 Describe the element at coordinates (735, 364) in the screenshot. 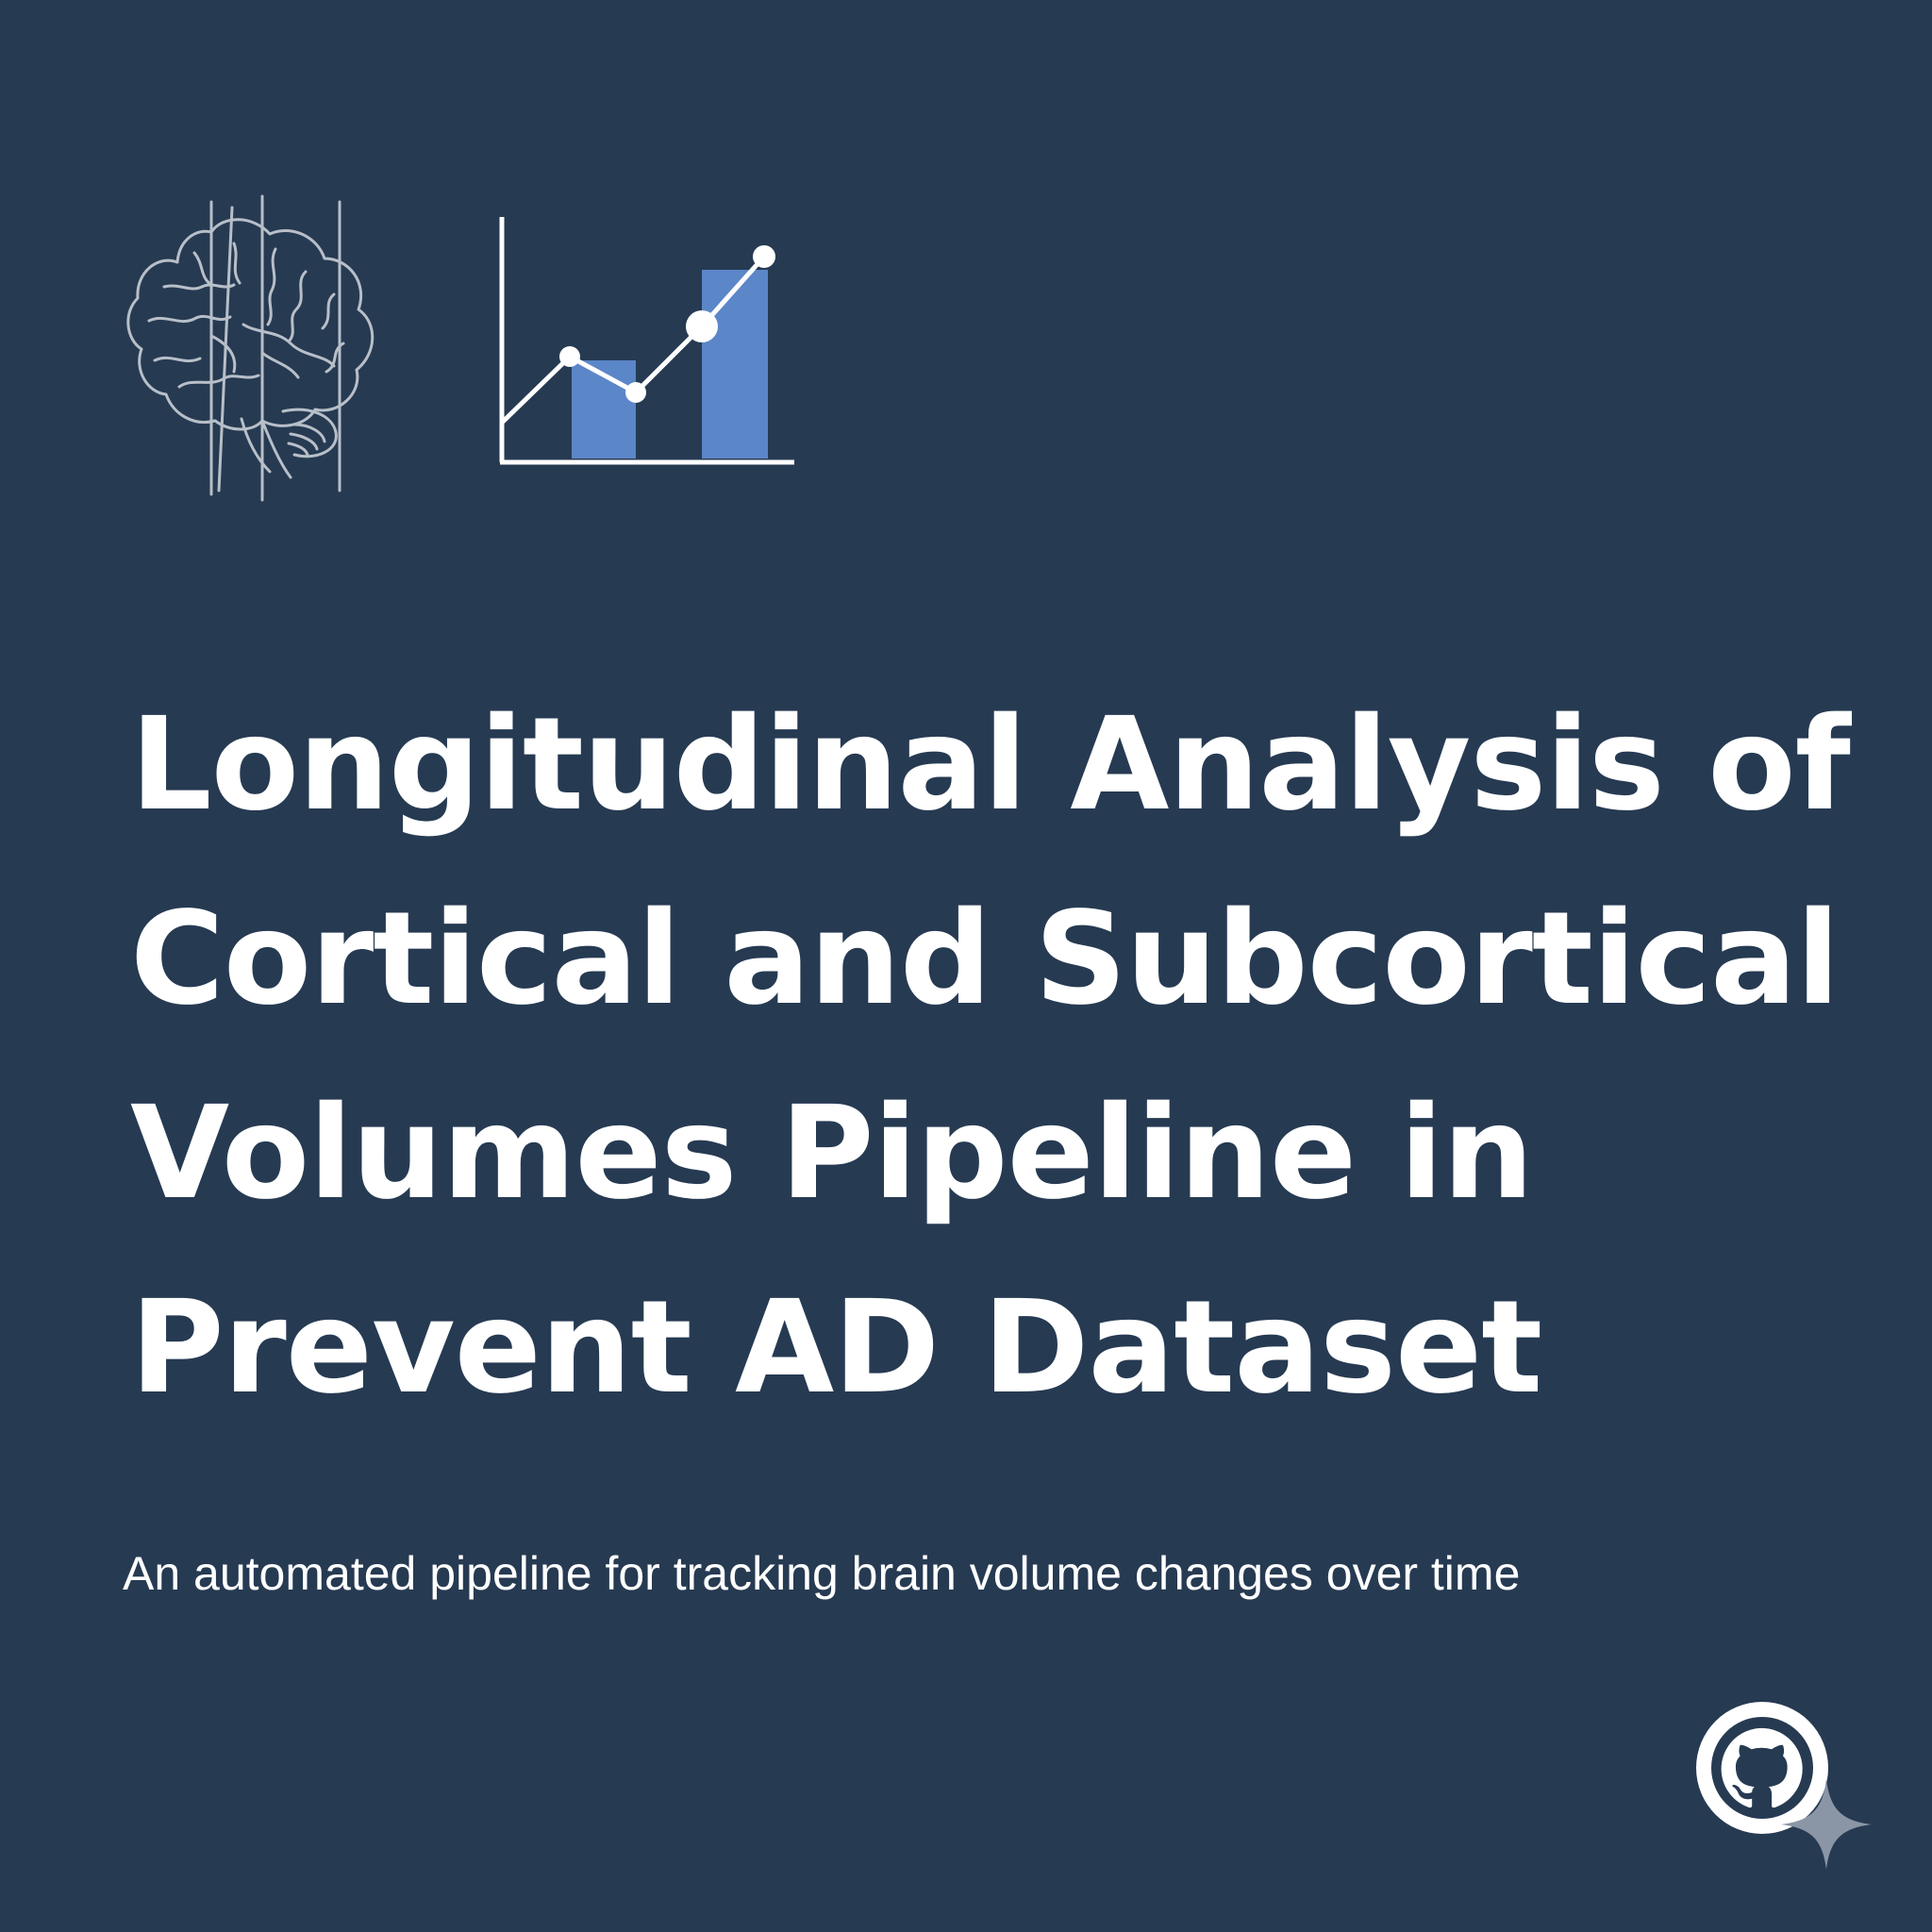

I see `chart-bar` at that location.